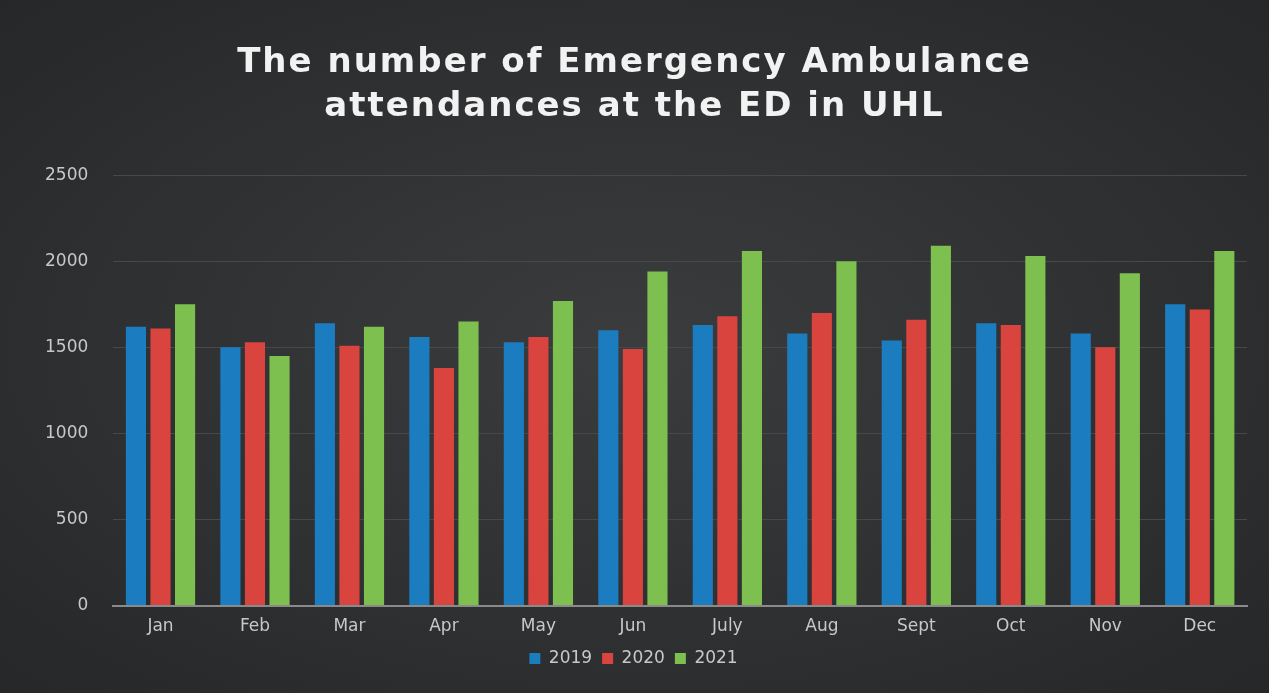  What do you see at coordinates (1105, 625) in the screenshot?
I see `x-tick-label: Nov` at bounding box center [1105, 625].